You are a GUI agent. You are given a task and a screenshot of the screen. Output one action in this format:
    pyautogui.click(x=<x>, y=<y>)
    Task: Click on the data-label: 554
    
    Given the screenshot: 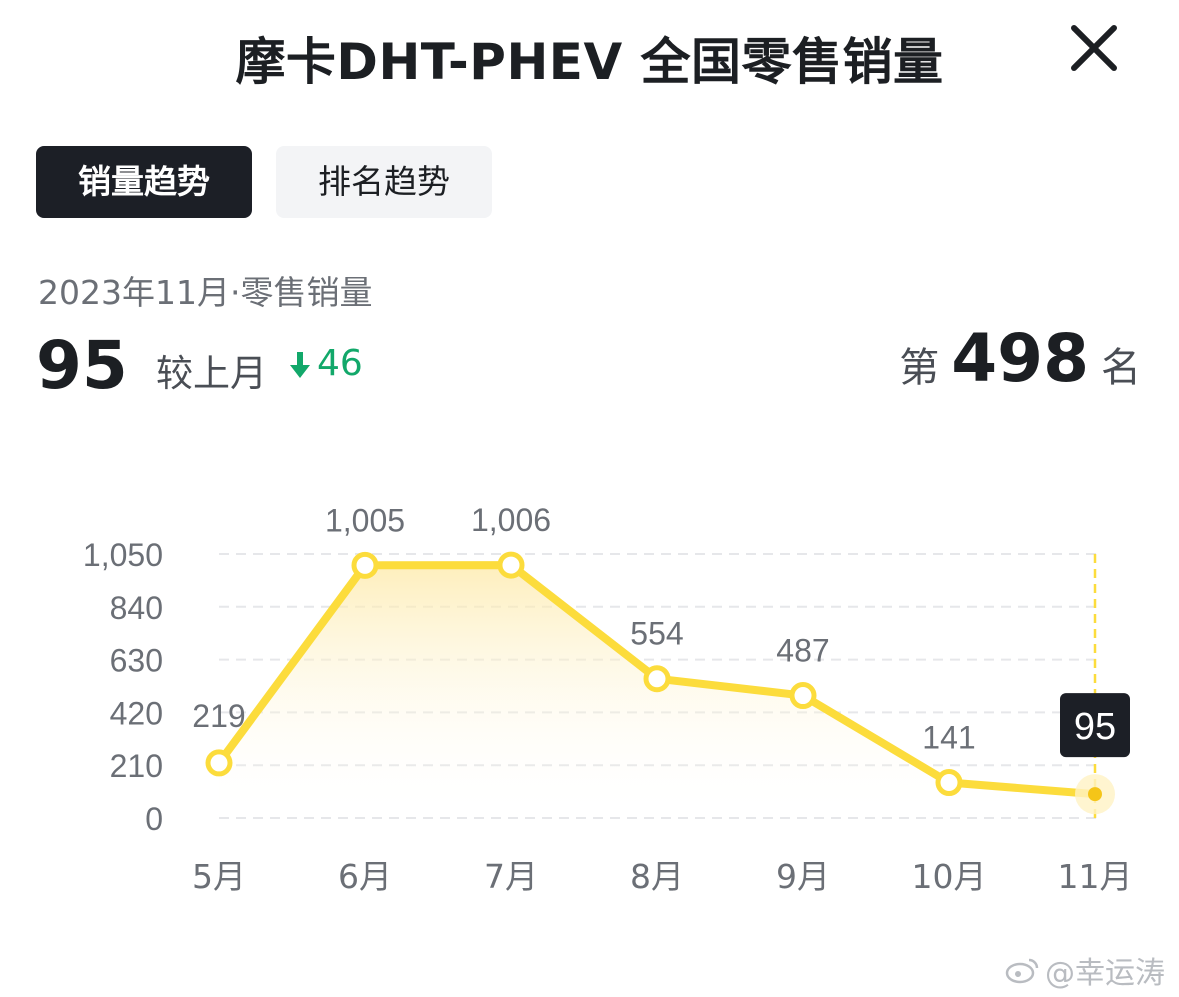 What is the action you would take?
    pyautogui.click(x=656, y=634)
    